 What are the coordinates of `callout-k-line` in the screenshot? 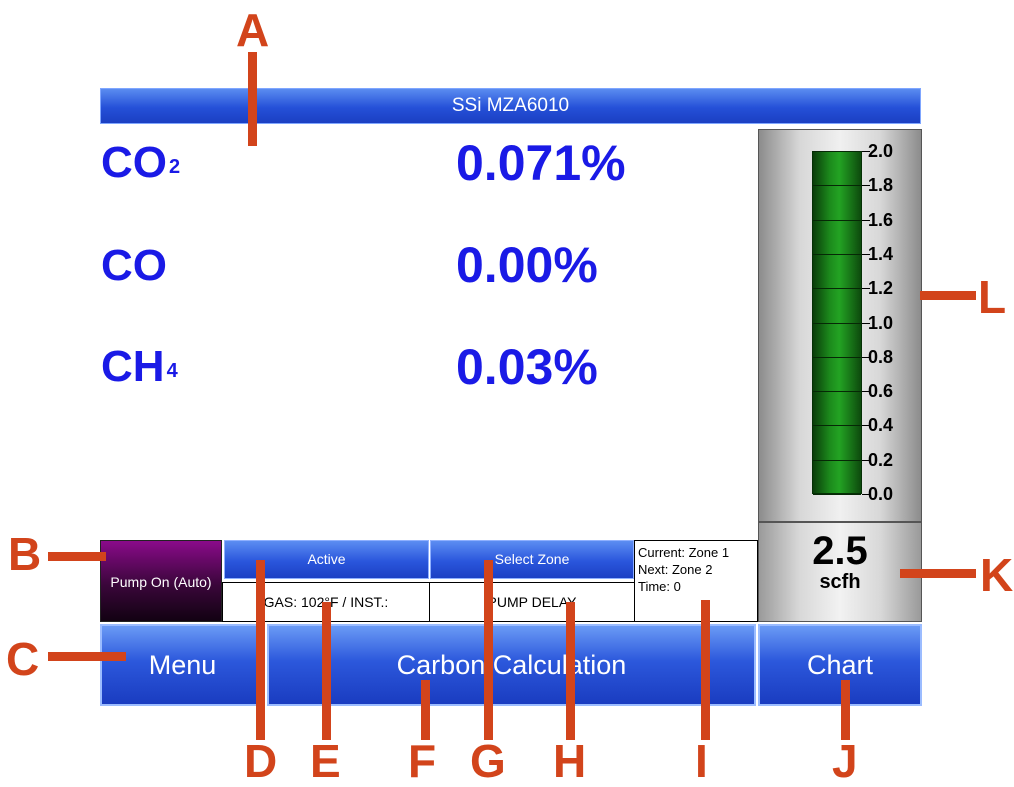 It's located at (938, 573).